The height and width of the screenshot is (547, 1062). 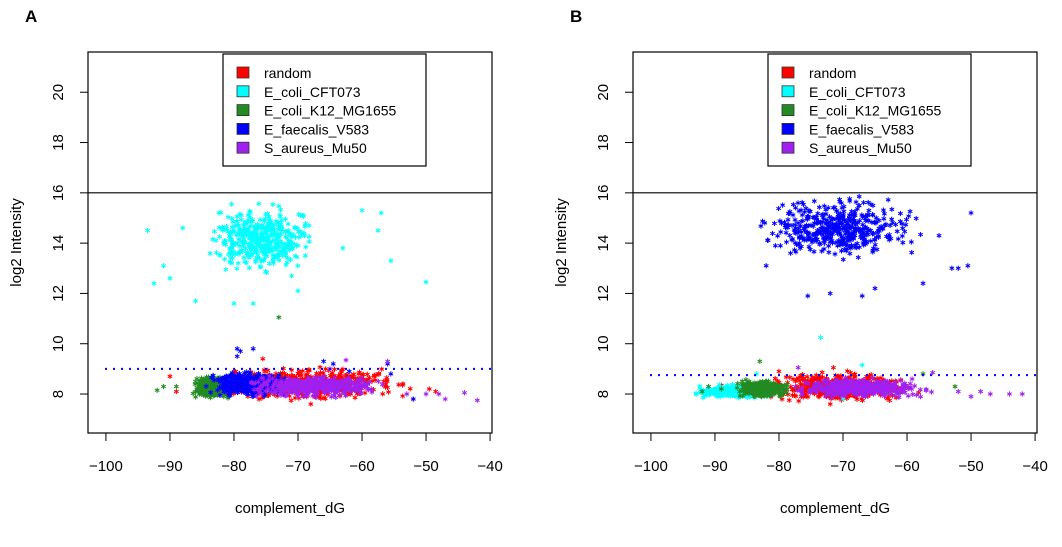 What do you see at coordinates (330, 111) in the screenshot?
I see `legend-label: E_coli_K12_MG1655` at bounding box center [330, 111].